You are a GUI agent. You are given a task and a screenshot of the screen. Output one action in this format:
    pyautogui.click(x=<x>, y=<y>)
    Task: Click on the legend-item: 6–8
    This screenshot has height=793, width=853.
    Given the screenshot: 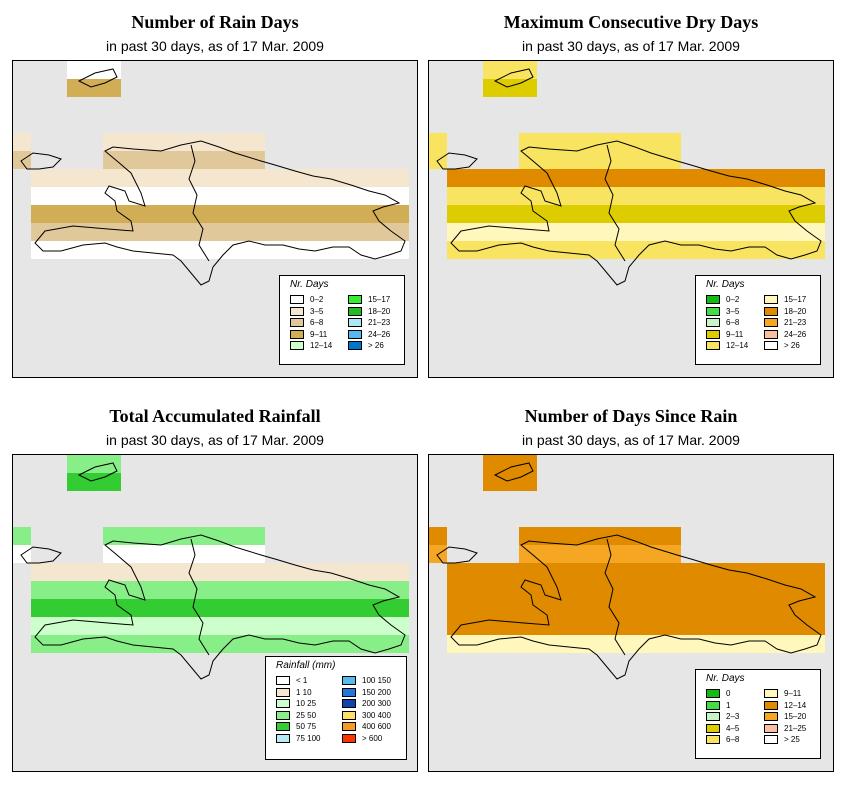 What is the action you would take?
    pyautogui.click(x=722, y=322)
    